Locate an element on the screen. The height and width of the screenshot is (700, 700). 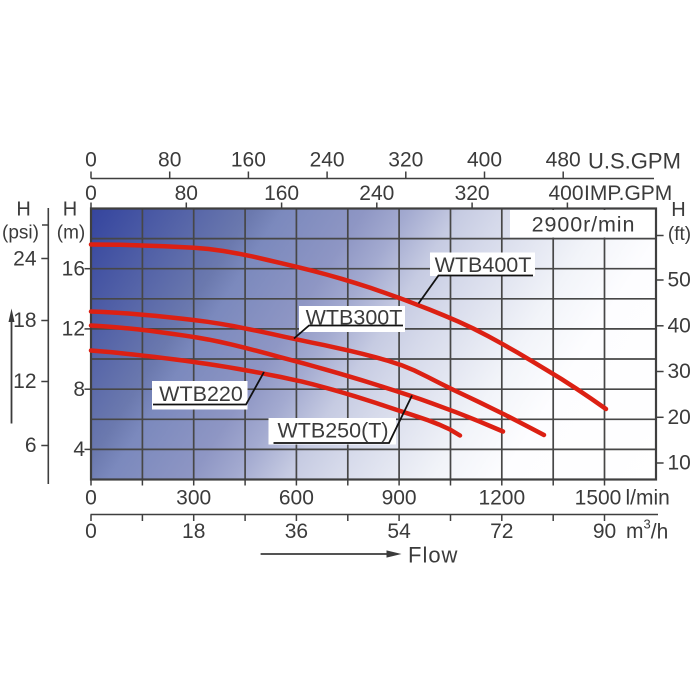
svg-text: 54 is located at coordinates (399, 531).